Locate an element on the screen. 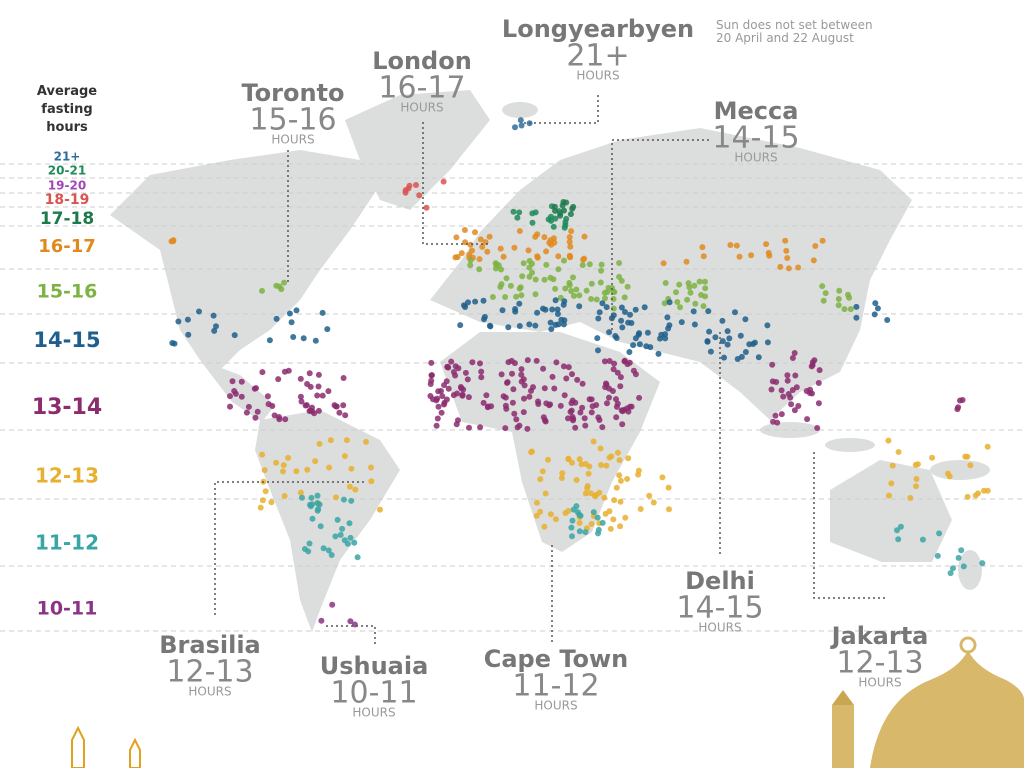 Image resolution: width=1024 pixels, height=768 pixels. city-hours: 12-13 is located at coordinates (209, 672).